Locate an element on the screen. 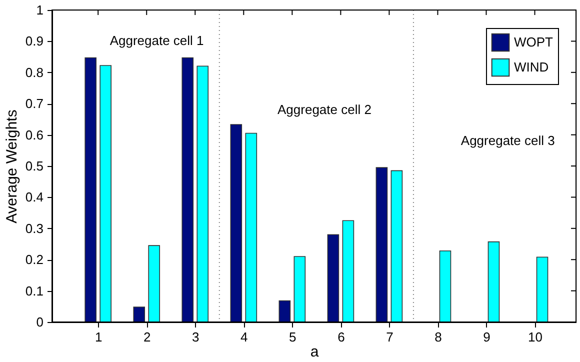 The width and height of the screenshot is (580, 362). y-tick-label: 0.7 is located at coordinates (34, 104).